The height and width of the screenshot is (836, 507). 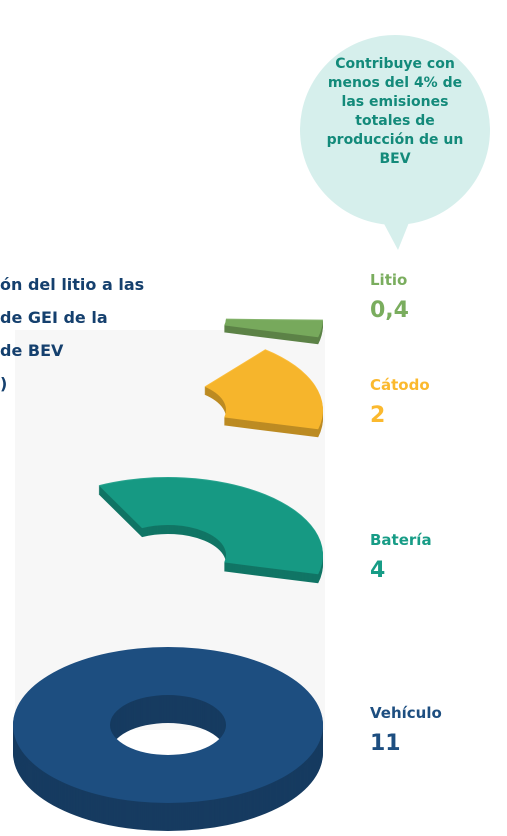 I want to click on title-line: de BEV, so click(x=32, y=350).